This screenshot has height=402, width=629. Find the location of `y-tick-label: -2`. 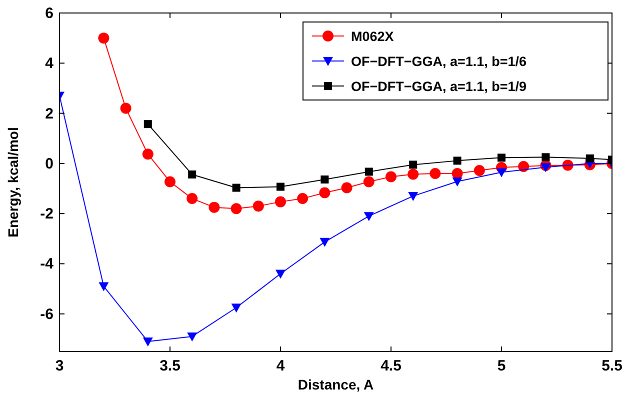

y-tick-label: -2 is located at coordinates (47, 214).